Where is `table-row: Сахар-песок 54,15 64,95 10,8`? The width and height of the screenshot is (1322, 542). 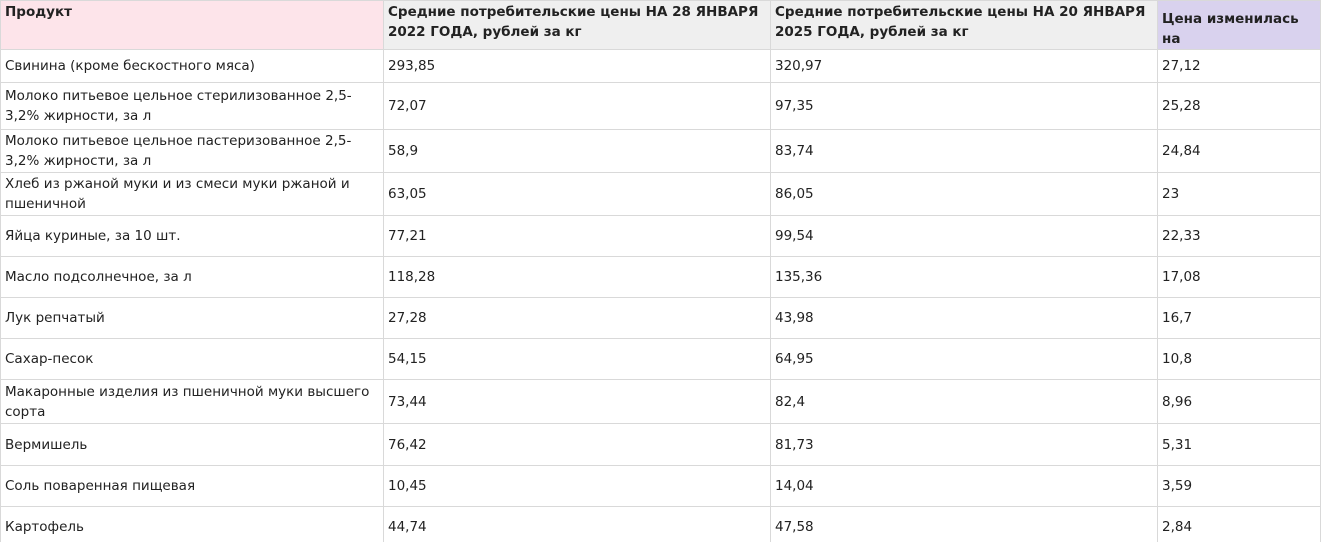 table-row: Сахар-песок 54,15 64,95 10,8 is located at coordinates (660, 359).